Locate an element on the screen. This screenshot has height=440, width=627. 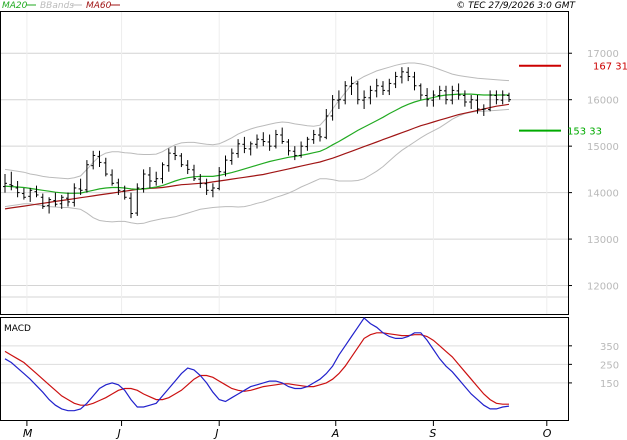
legend-bbands-label: BBands is located at coordinates (57, 6).